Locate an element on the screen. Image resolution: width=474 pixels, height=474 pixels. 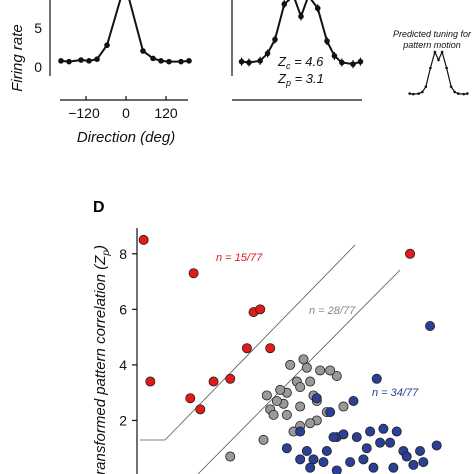
top-left-xtick-neg120: −120 is located at coordinates (84, 113).